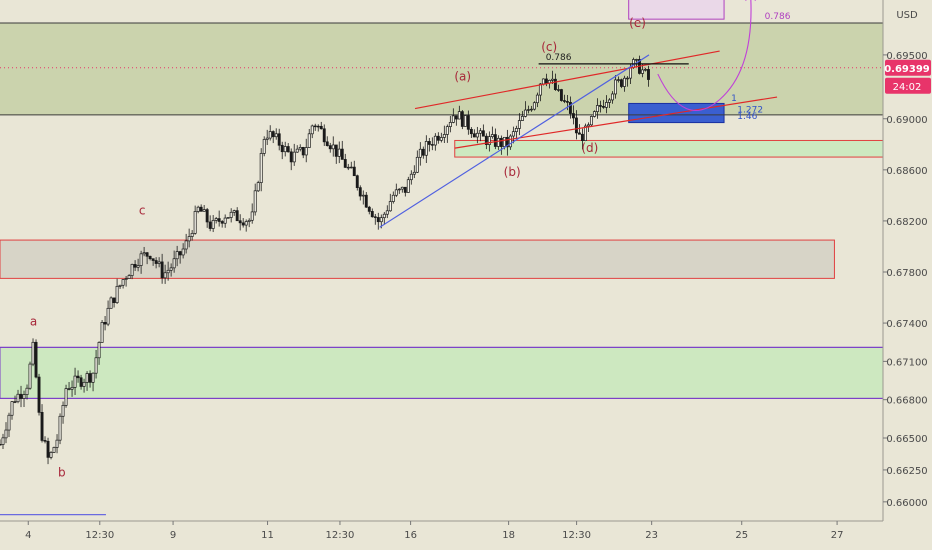 This screenshot has width=932, height=550. Describe the element at coordinates (704, 55) in the screenshot. I see `projection-arrow` at that location.